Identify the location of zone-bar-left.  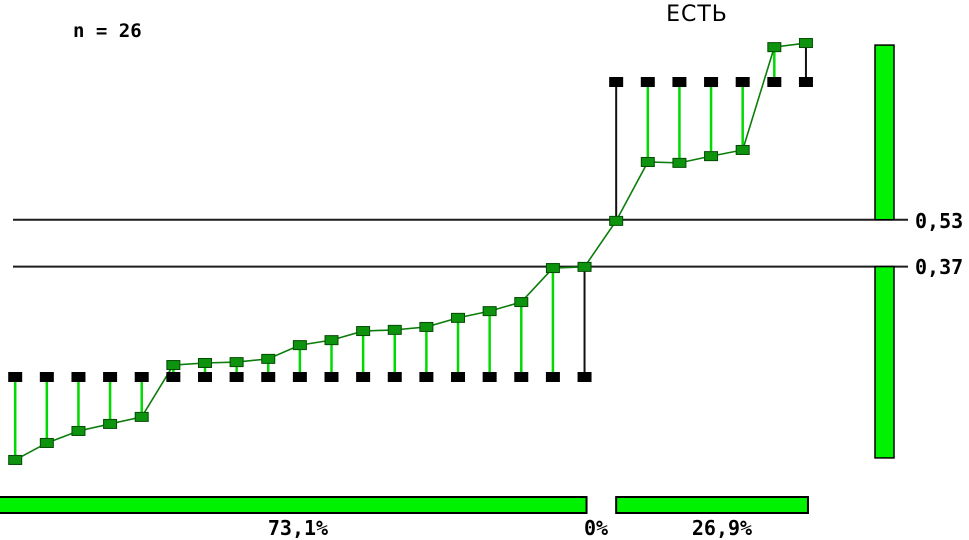
(294, 505).